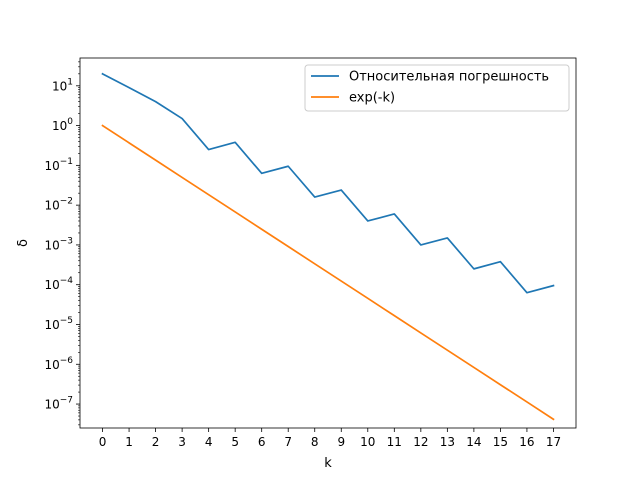 The height and width of the screenshot is (484, 640). Describe the element at coordinates (62, 85) in the screenshot. I see `y-tick-label: 10¹` at that location.